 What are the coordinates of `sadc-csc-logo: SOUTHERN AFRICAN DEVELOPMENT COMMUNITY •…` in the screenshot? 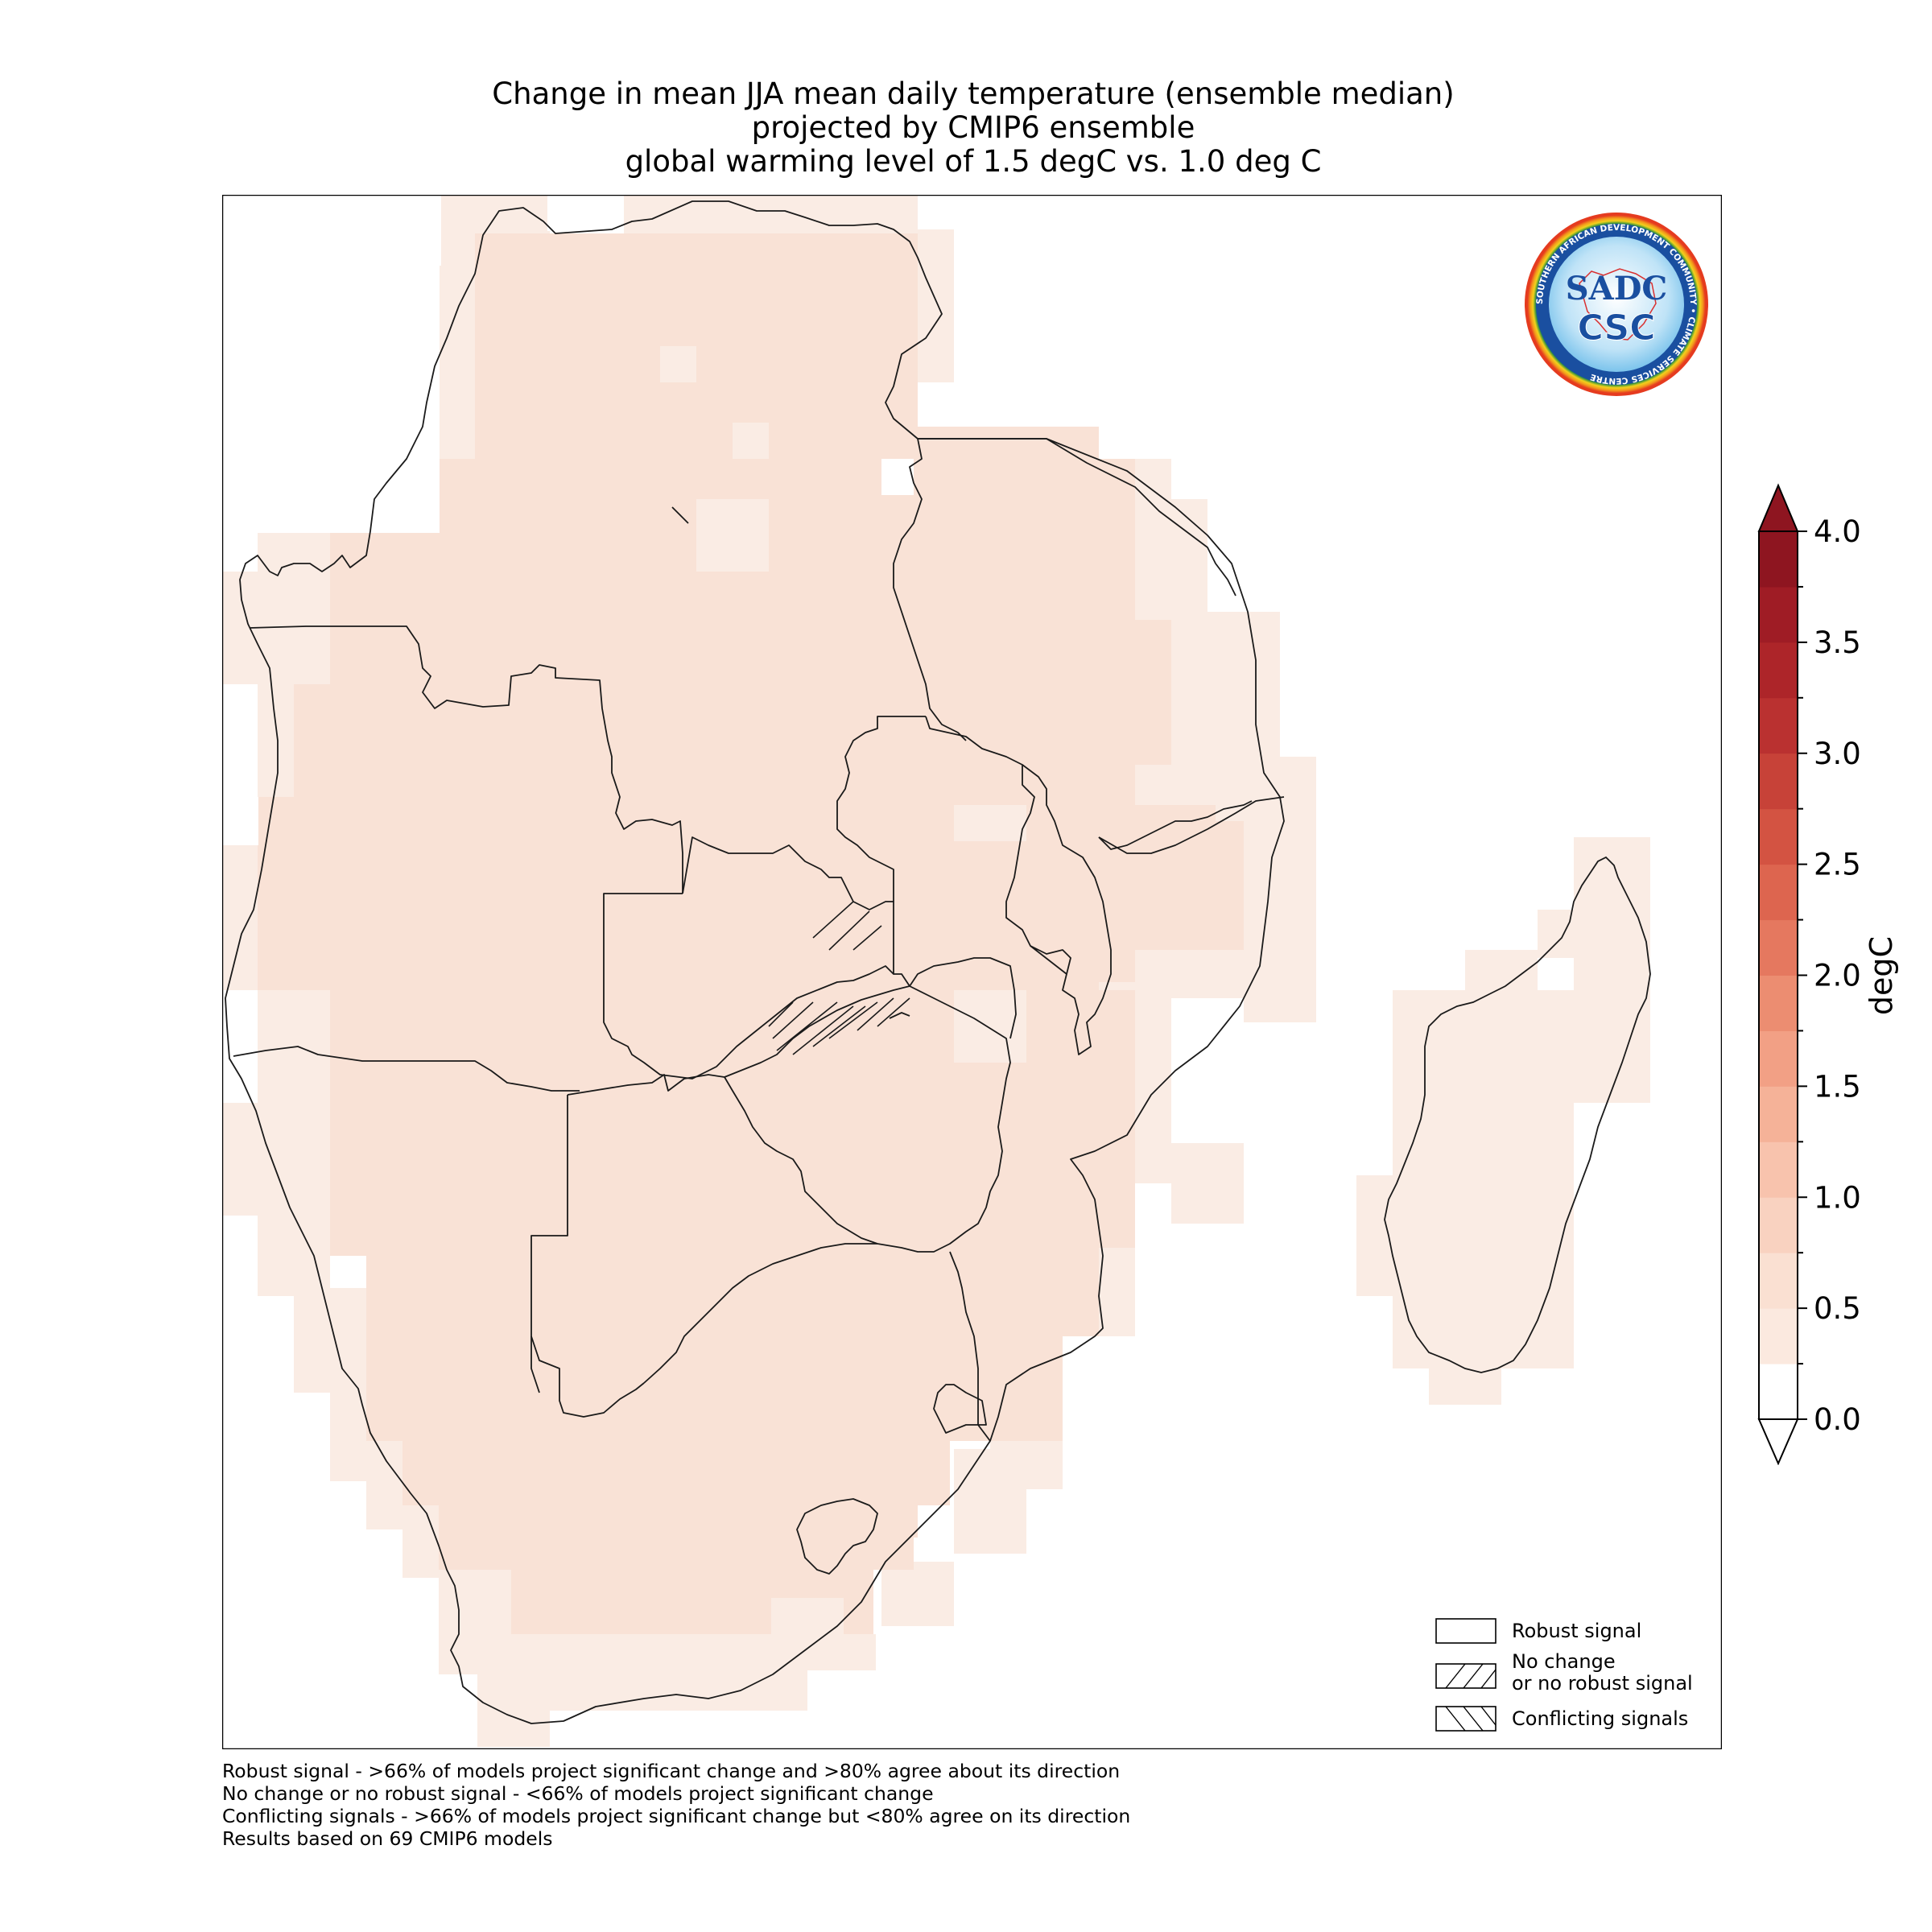 It's located at (1616, 304).